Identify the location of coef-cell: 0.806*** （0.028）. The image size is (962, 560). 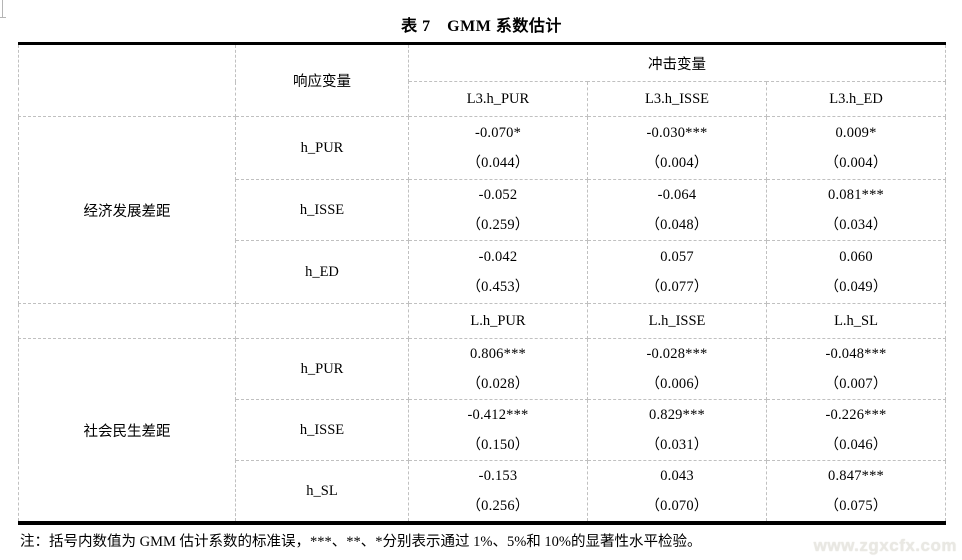
(498, 369).